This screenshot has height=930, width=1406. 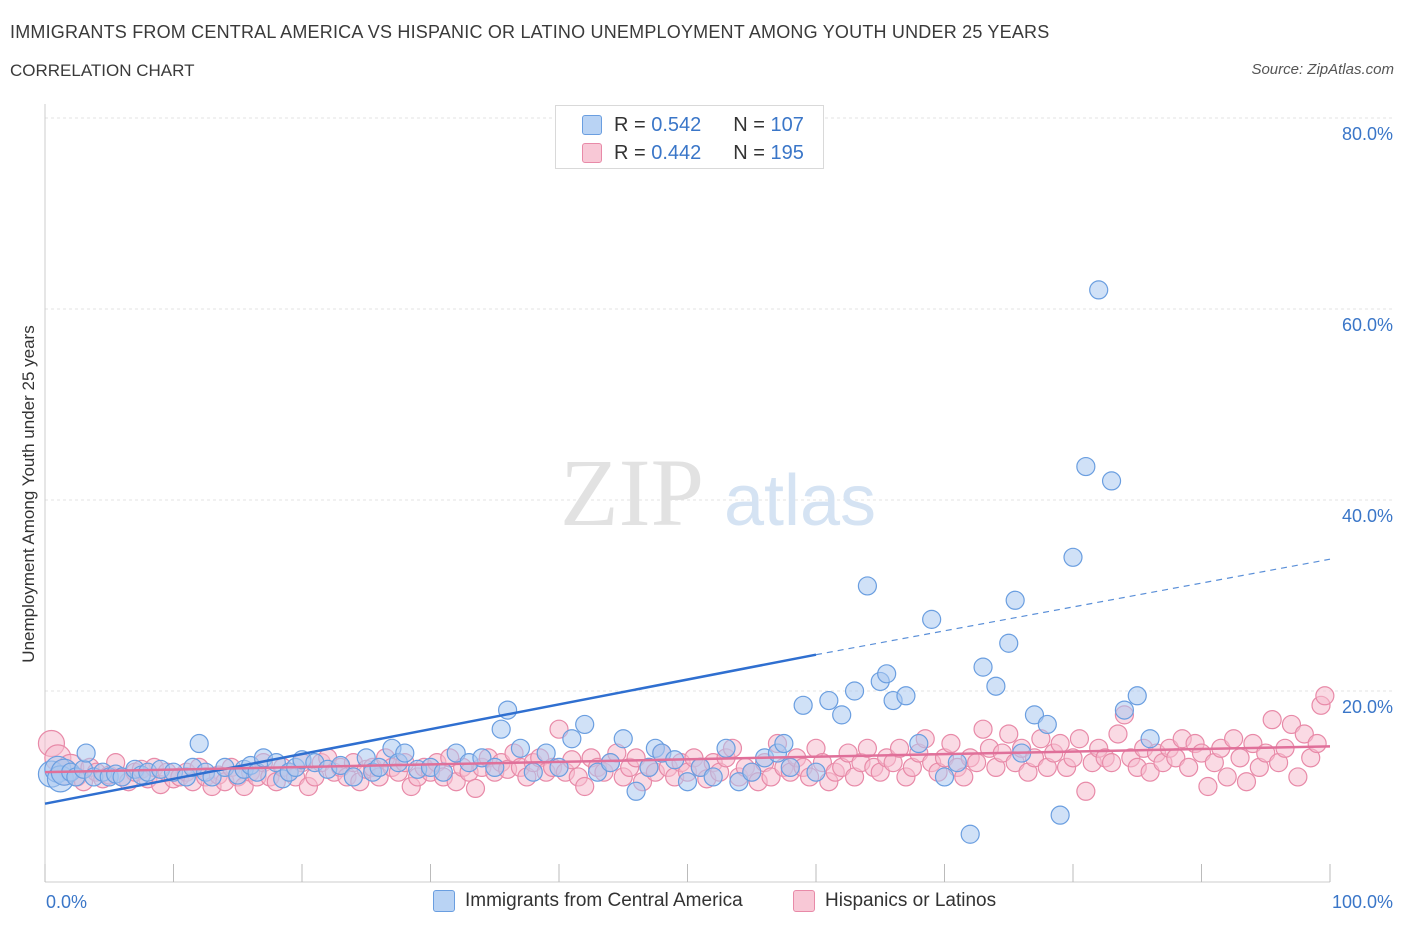 I want to click on source-label: Source: ZipAtlas.com, so click(x=1322, y=69).